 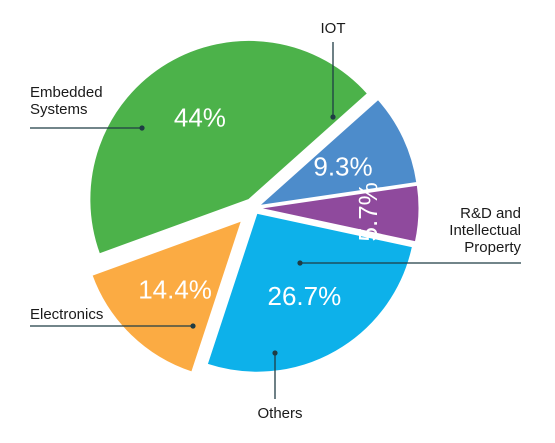 I want to click on category-label-embedded-systems: Embedded Systems, so click(x=66, y=101).